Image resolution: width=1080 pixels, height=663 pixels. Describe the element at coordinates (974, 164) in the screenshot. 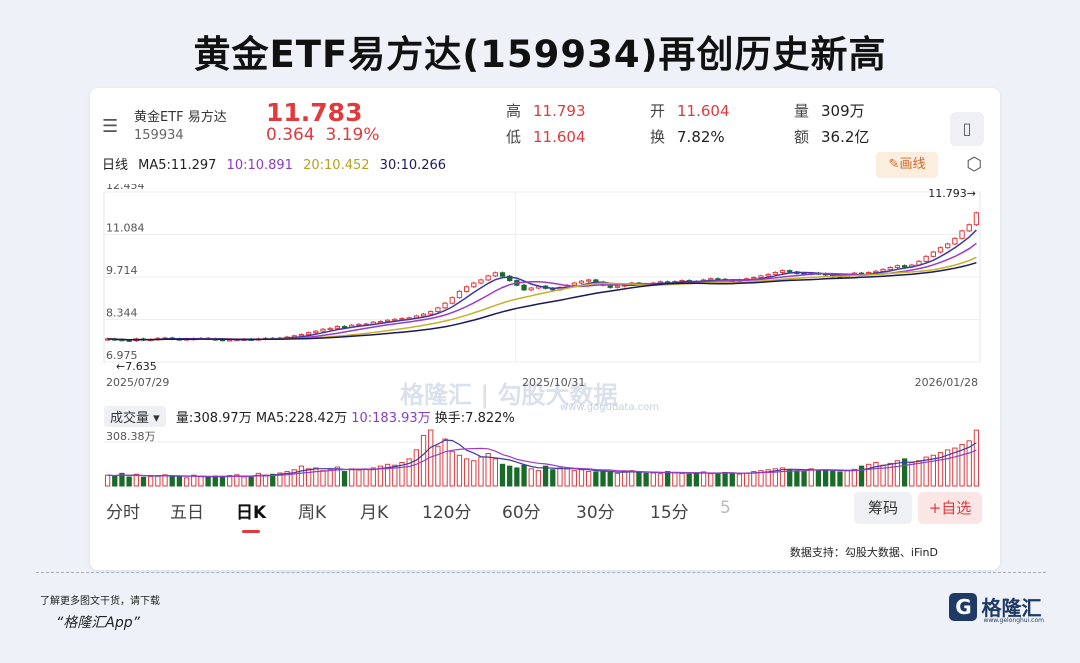

I see `settings-hexagon-icon: ⬡` at that location.